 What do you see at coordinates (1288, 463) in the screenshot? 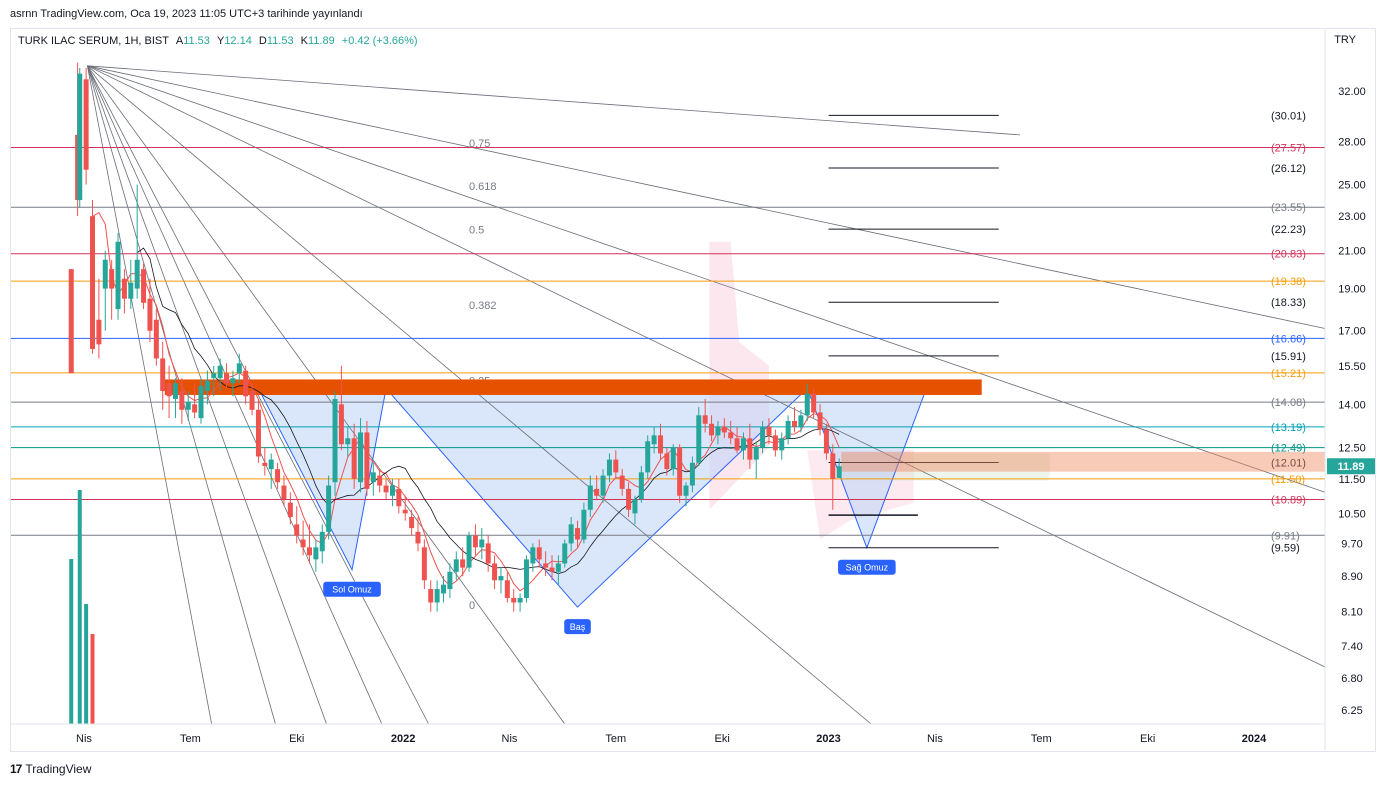
I see `level-label: (12.01)` at bounding box center [1288, 463].